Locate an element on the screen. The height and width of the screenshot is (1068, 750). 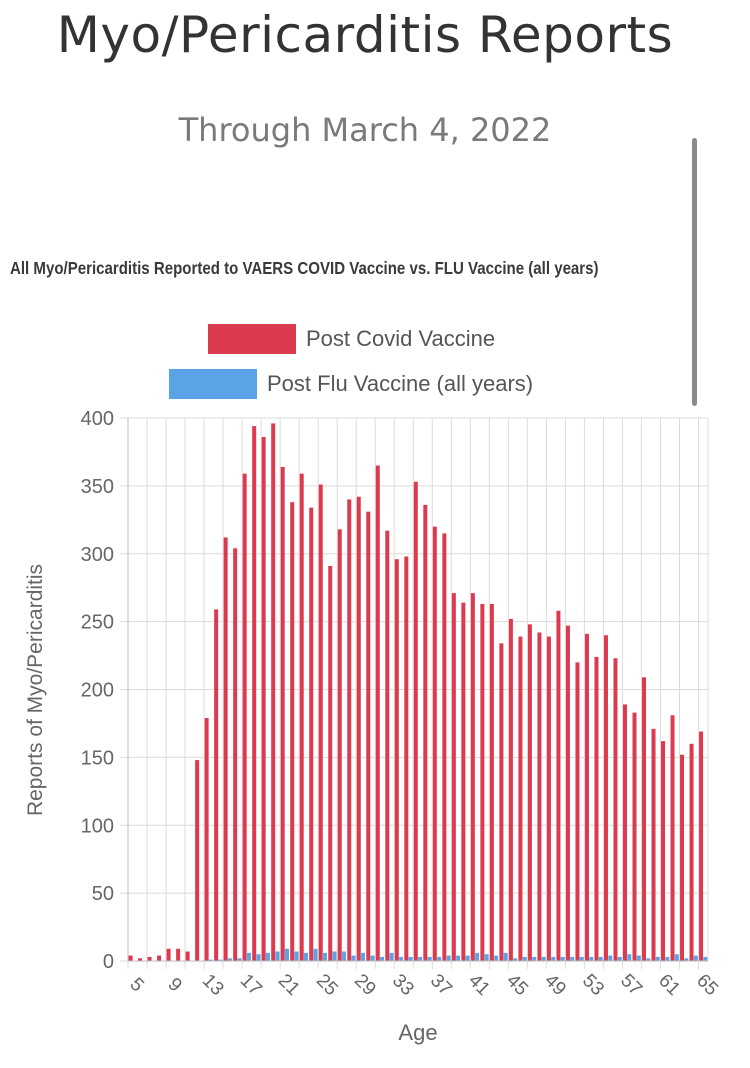
legend-item-covid: Post Covid Vaccine is located at coordinates (351, 339).